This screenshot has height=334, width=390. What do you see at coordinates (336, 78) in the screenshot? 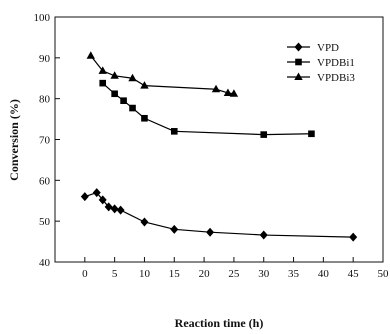
I see `legend-label-vpdbi3: VPDBi3` at bounding box center [336, 78].